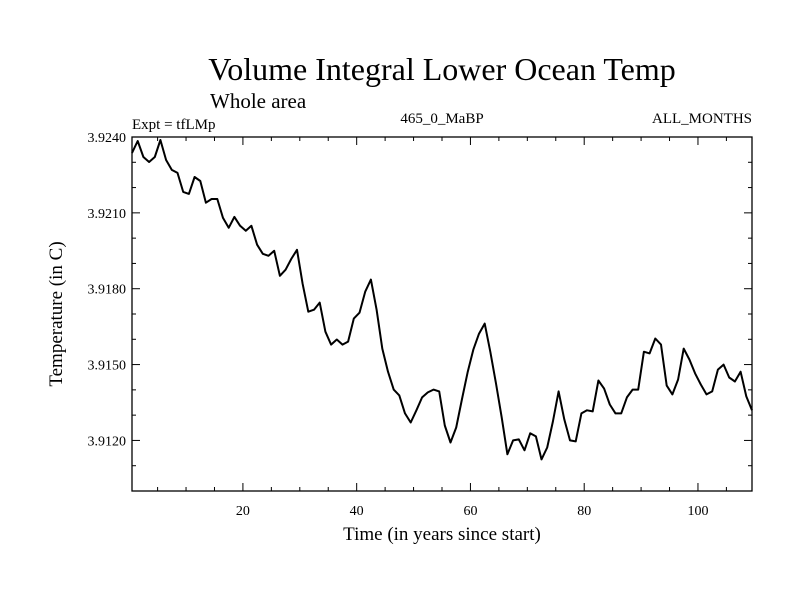 This screenshot has height=600, width=800. I want to click on y-tick-label: 3.9210, so click(107, 214).